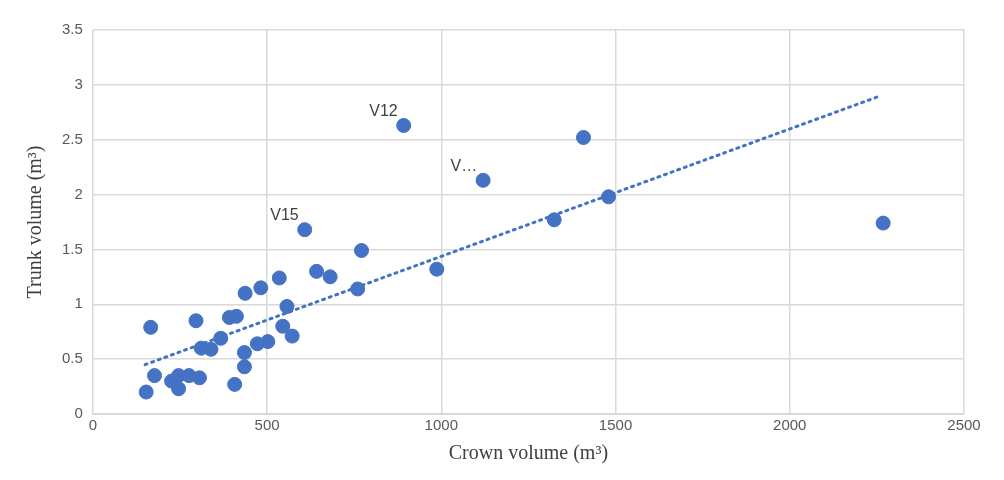  Describe the element at coordinates (964, 425) in the screenshot. I see `x-tick-label: 2500` at that location.